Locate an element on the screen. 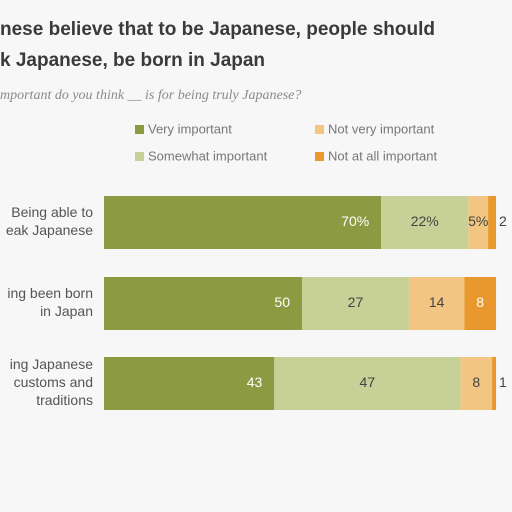 The image size is (512, 512). value-label: 47 is located at coordinates (368, 382).